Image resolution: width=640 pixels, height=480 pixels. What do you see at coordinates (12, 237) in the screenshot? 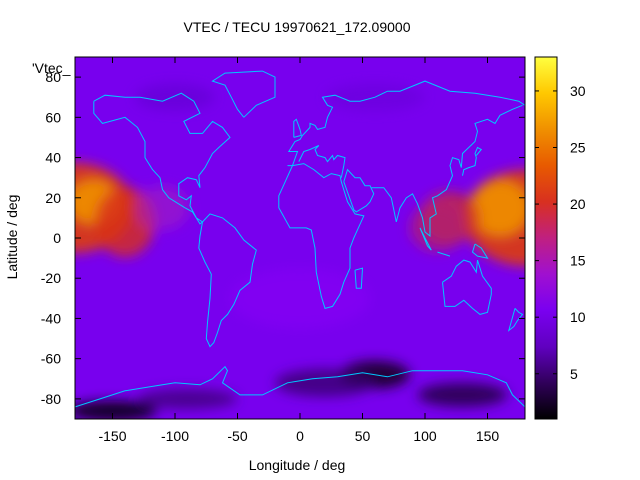
I see `y-axis-label: Latitude / deg` at bounding box center [12, 237].